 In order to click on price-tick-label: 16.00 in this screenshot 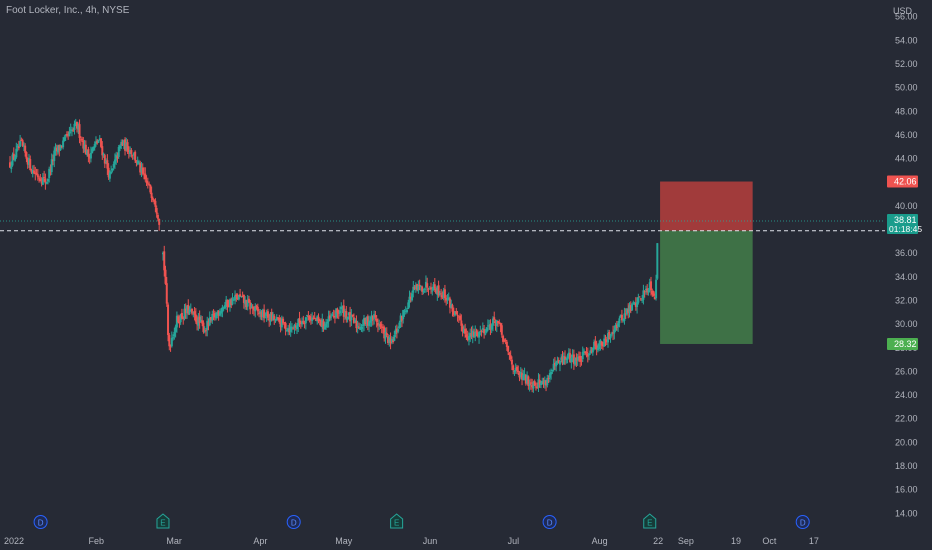, I will do `click(906, 490)`.